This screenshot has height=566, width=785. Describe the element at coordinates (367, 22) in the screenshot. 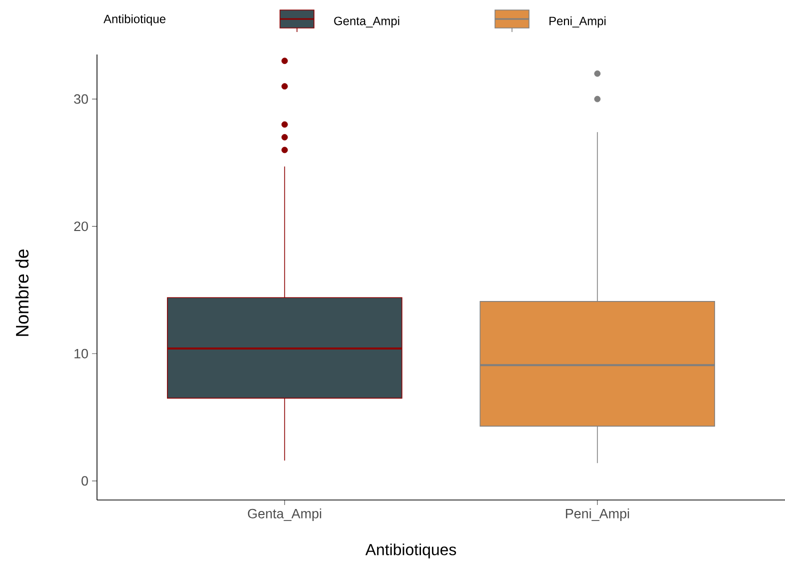

I see `legend-label: Genta_Ampi` at that location.